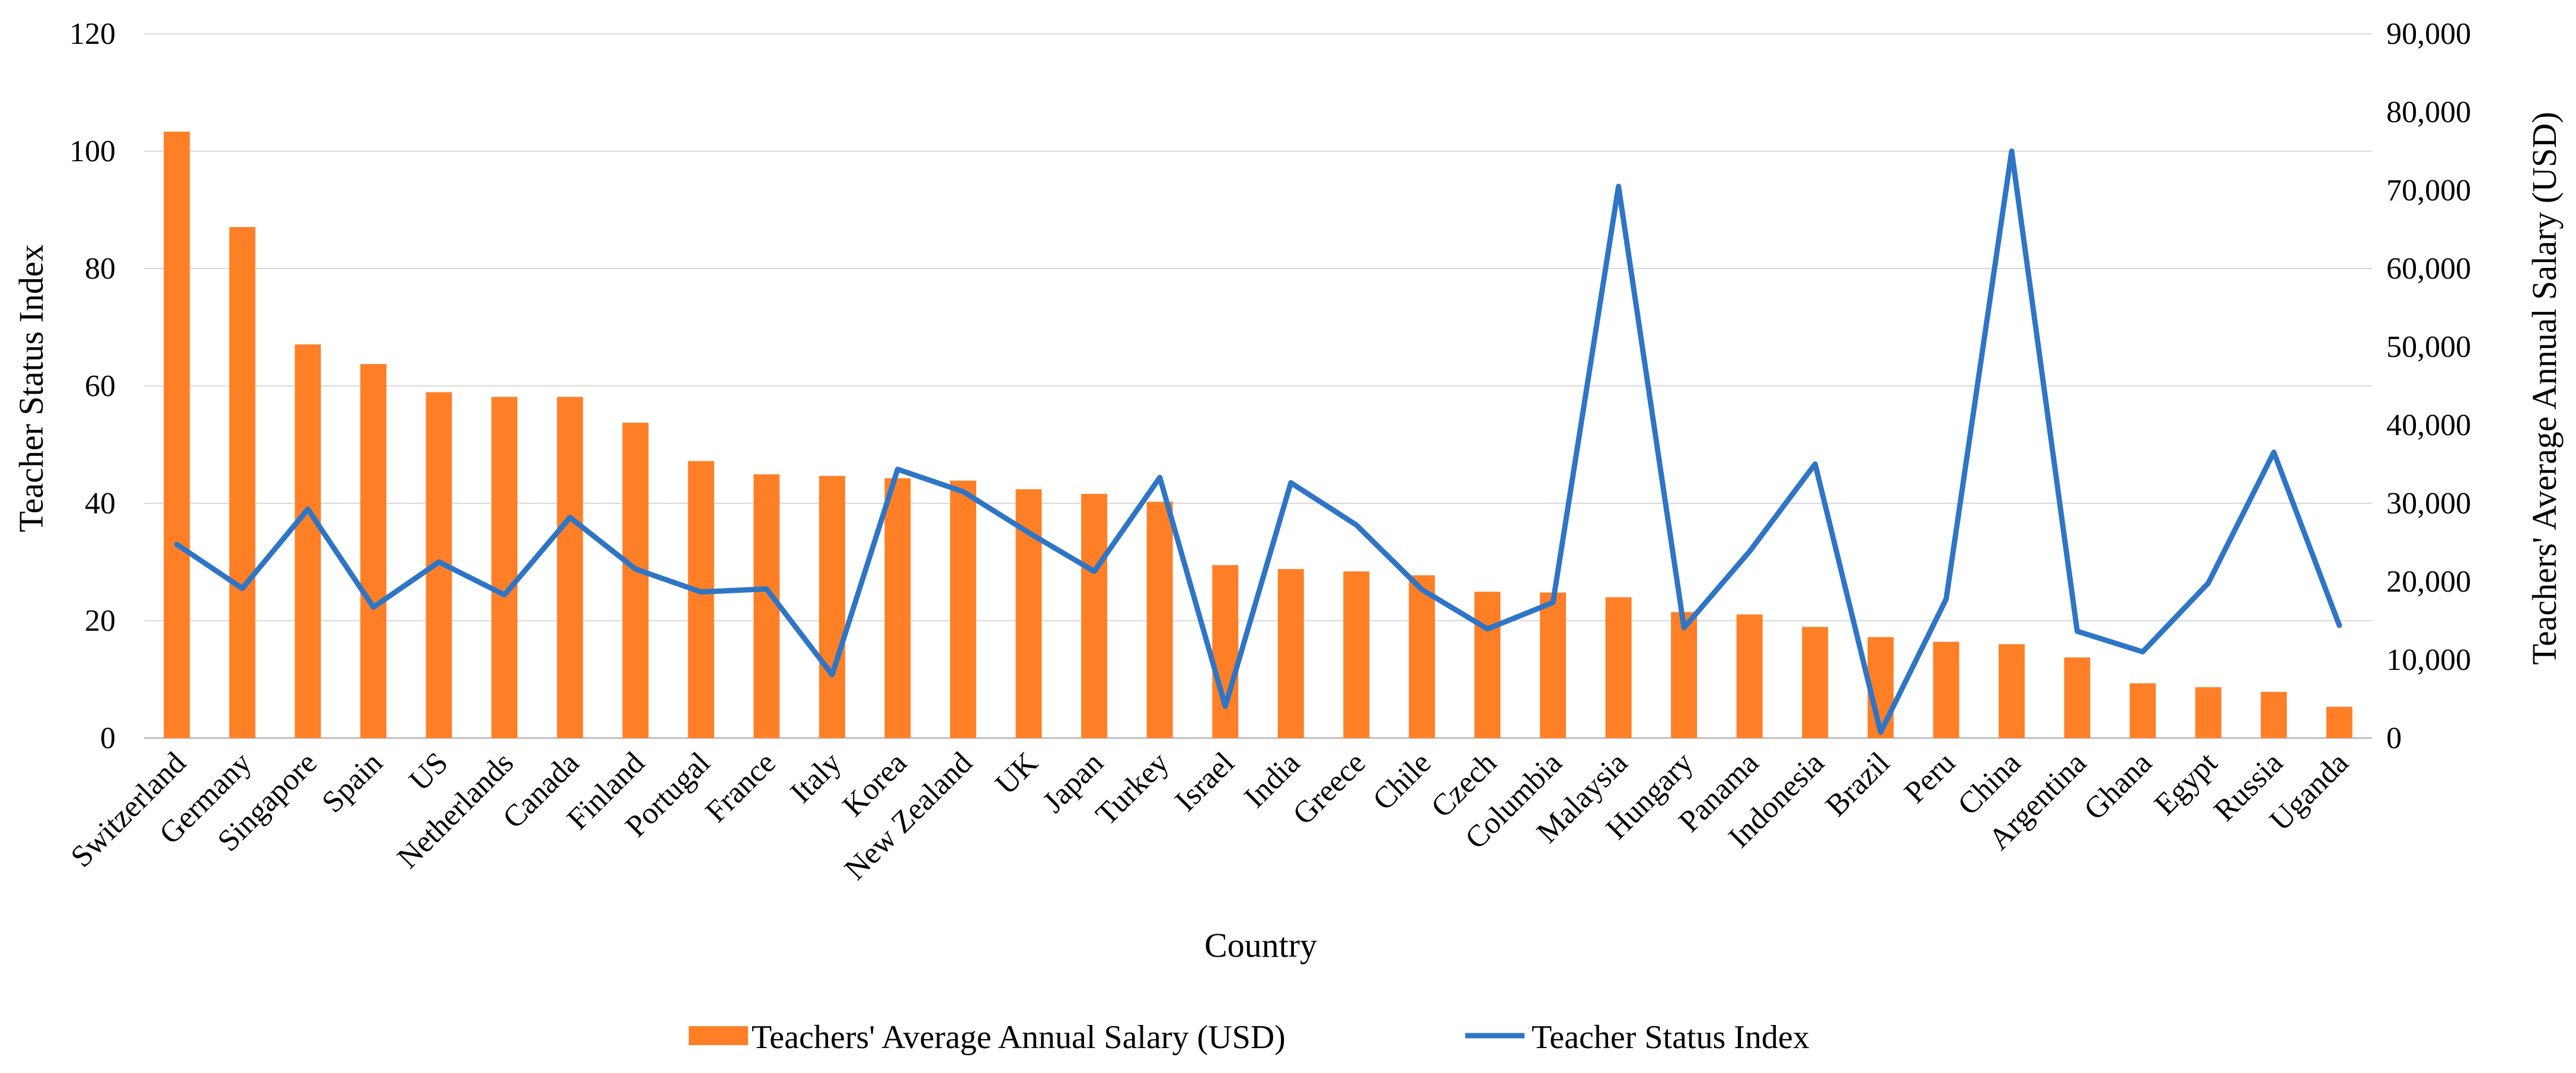 The image size is (2576, 1073). What do you see at coordinates (1329, 788) in the screenshot?
I see `x-tick-label: Greece` at bounding box center [1329, 788].